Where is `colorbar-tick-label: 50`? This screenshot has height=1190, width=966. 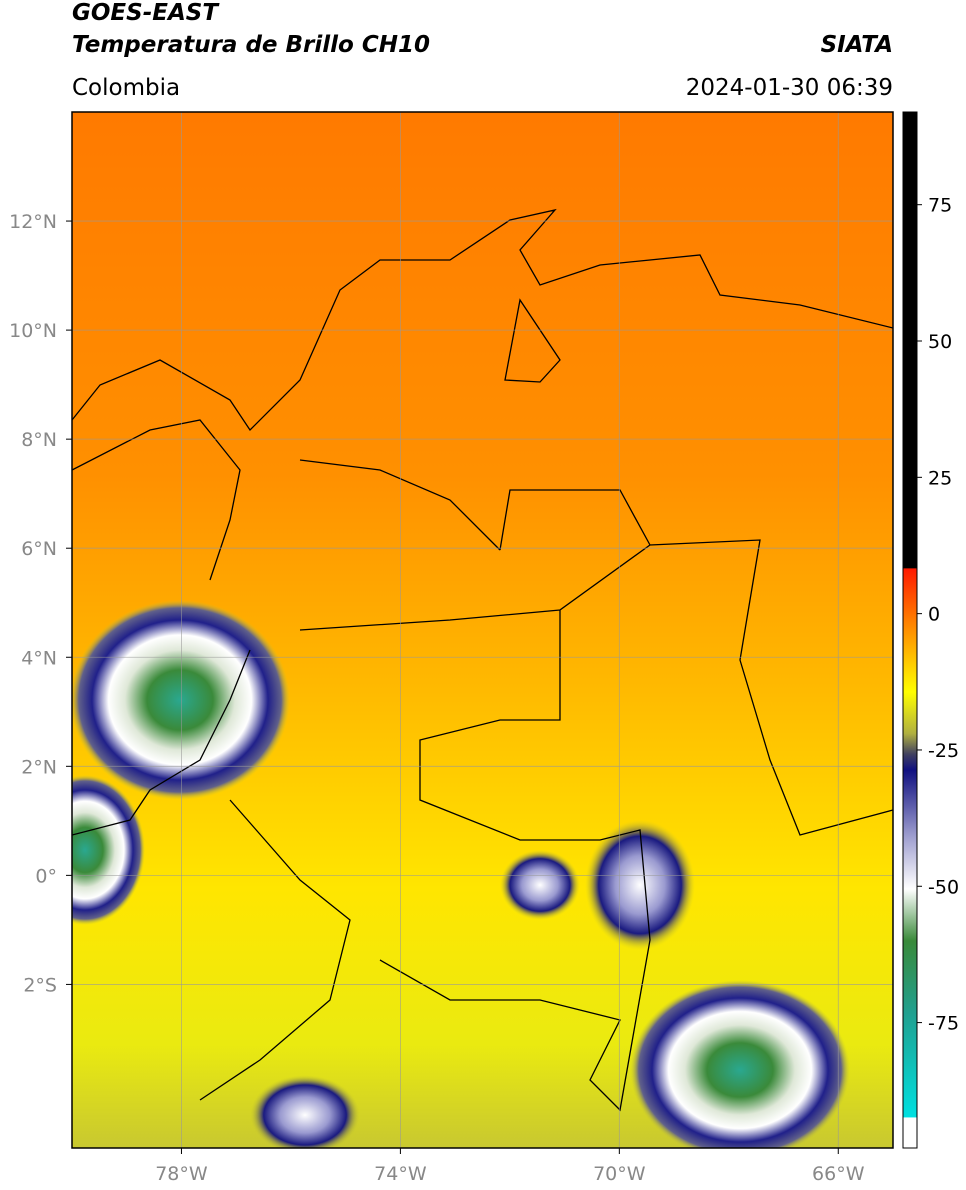
colorbar-tick-label: 50 is located at coordinates (940, 342).